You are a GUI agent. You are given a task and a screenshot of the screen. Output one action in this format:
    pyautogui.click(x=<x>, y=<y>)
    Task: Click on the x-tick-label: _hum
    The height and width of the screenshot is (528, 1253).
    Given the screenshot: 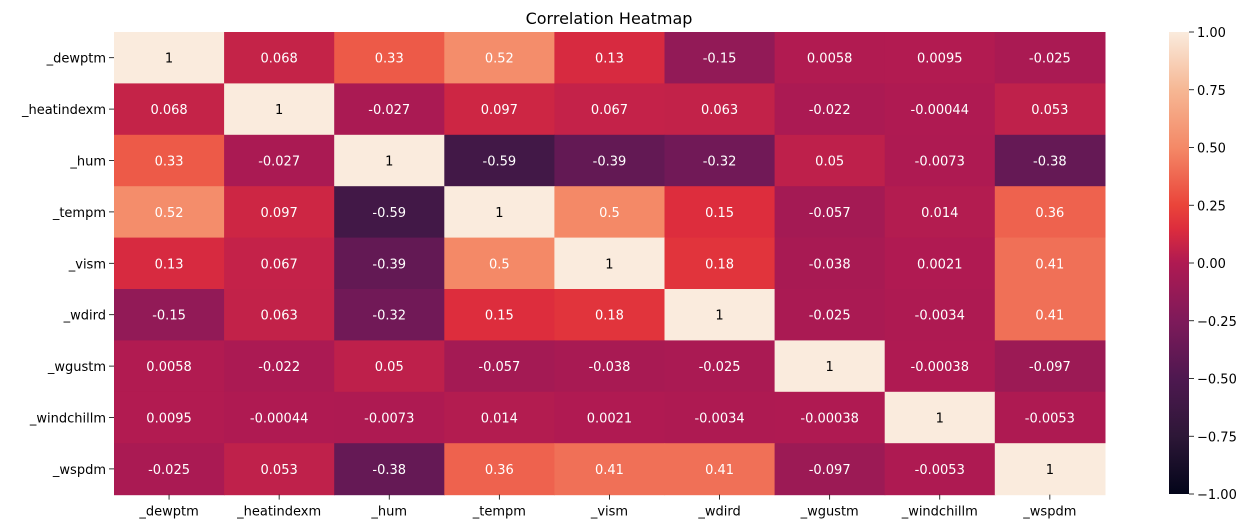 What is the action you would take?
    pyautogui.click(x=388, y=512)
    